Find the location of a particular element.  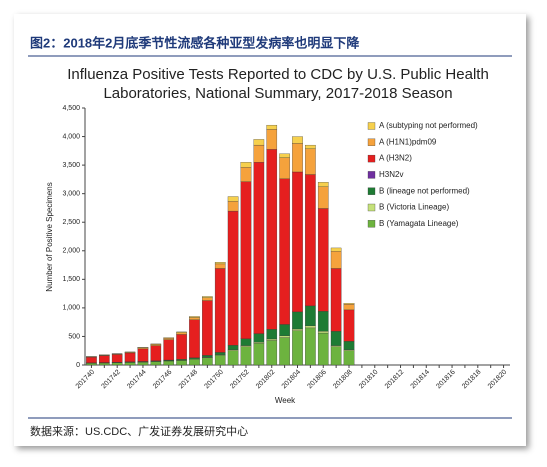

x-tick-label: 201818 is located at coordinates (472, 380).